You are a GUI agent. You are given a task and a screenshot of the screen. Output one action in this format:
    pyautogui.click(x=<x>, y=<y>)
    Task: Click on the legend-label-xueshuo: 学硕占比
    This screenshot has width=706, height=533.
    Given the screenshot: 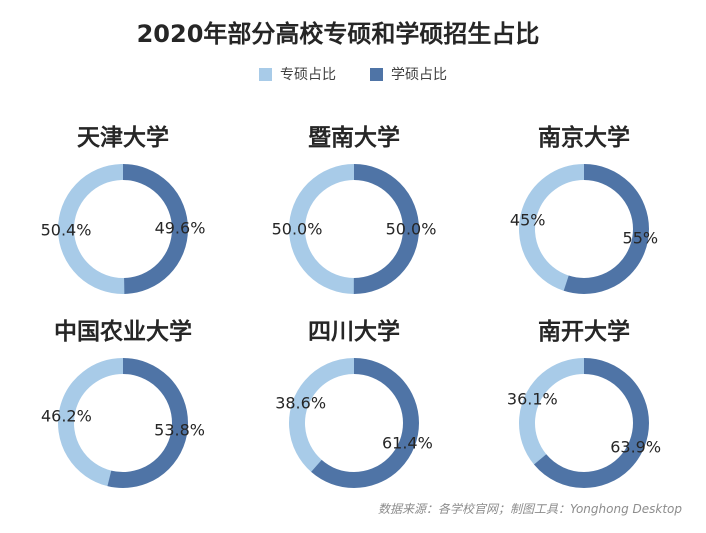 What is the action you would take?
    pyautogui.click(x=419, y=75)
    